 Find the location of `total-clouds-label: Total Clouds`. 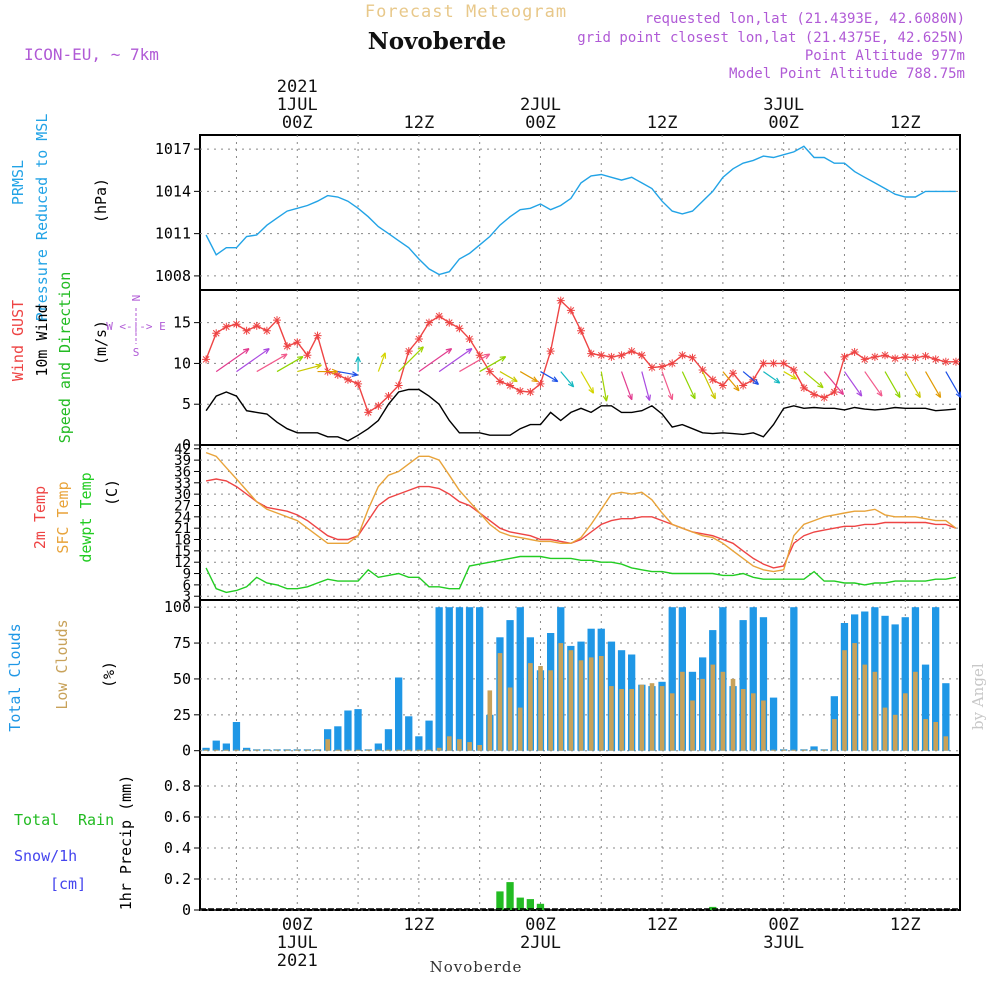

total-clouds-label: Total Clouds is located at coordinates (15, 677).